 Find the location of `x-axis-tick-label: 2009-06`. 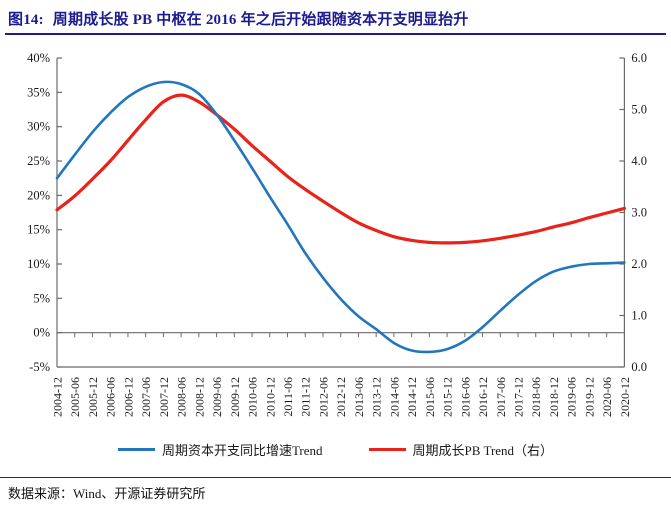

x-axis-tick-label: 2009-06 is located at coordinates (217, 397).